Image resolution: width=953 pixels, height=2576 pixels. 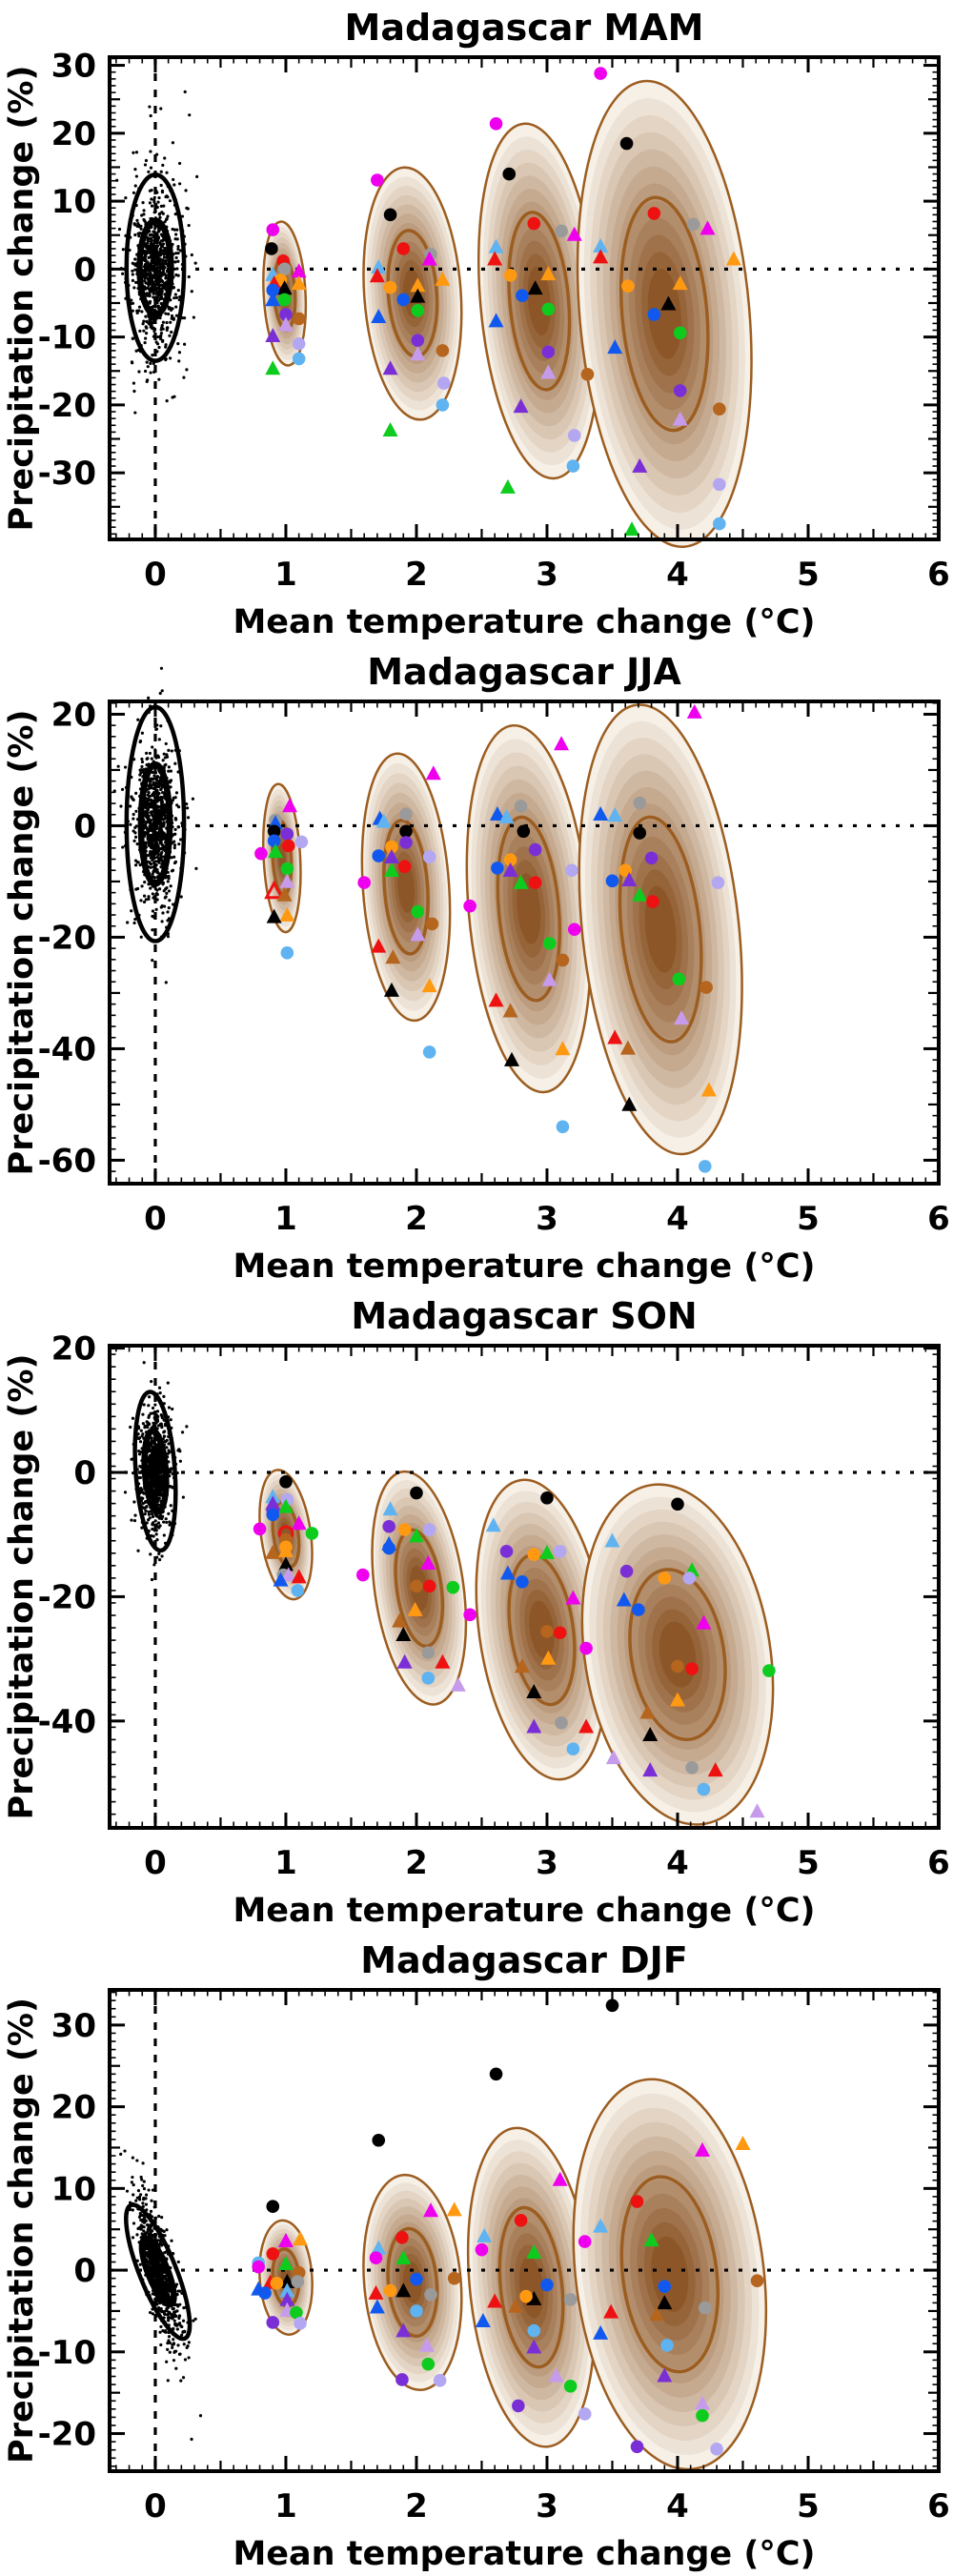 What do you see at coordinates (73, 2026) in the screenshot?
I see `y-tick-label: 30` at bounding box center [73, 2026].